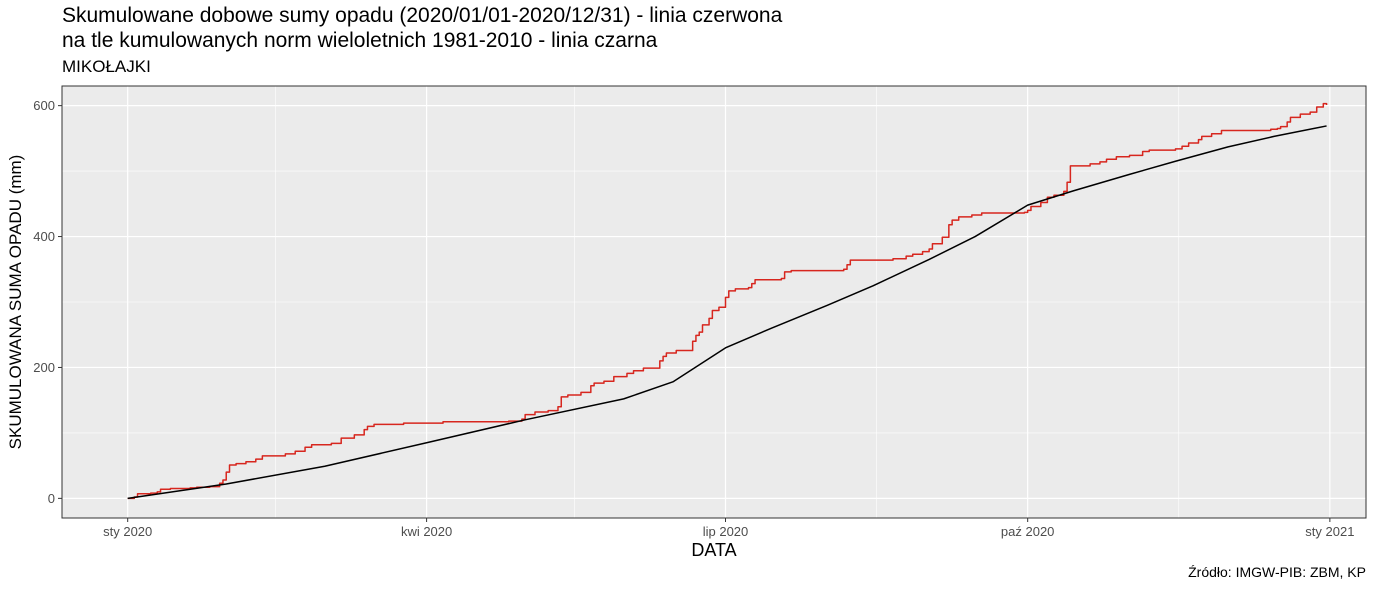 Image resolution: width=1375 pixels, height=589 pixels. Describe the element at coordinates (51, 498) in the screenshot. I see `y-tick-label-0: 0` at that location.